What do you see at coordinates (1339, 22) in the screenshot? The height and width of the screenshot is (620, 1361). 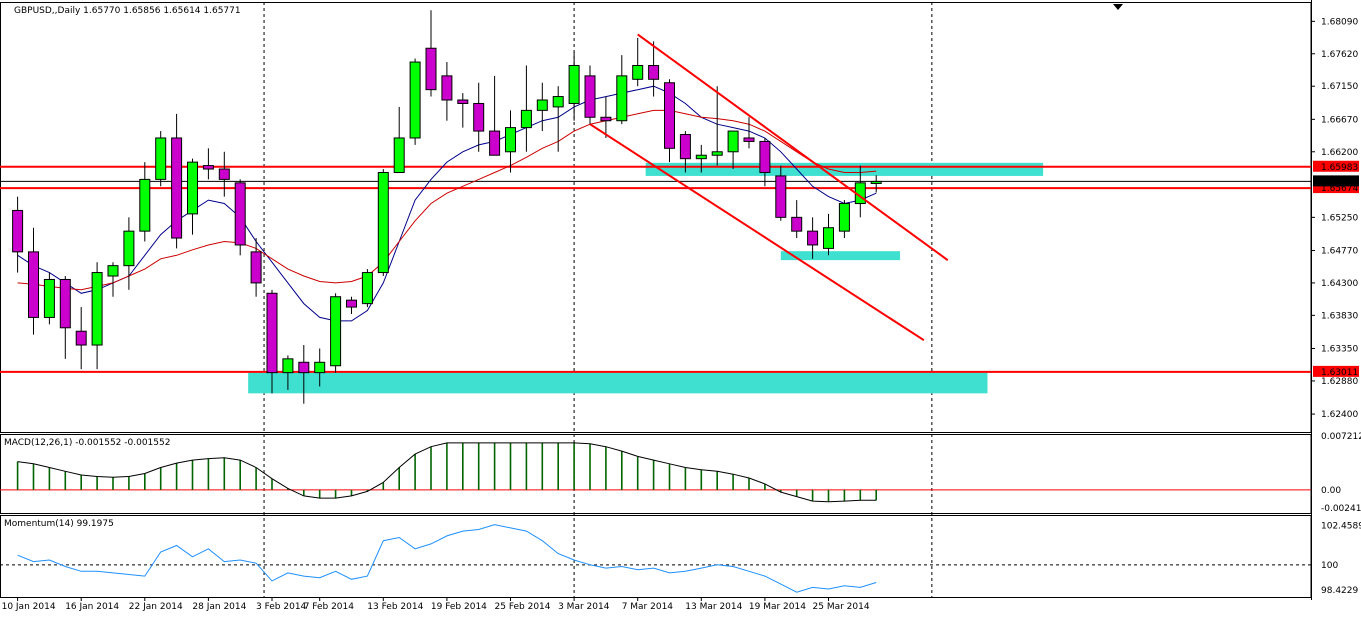 I see `price-tick-label: 1.68090` at bounding box center [1339, 22].